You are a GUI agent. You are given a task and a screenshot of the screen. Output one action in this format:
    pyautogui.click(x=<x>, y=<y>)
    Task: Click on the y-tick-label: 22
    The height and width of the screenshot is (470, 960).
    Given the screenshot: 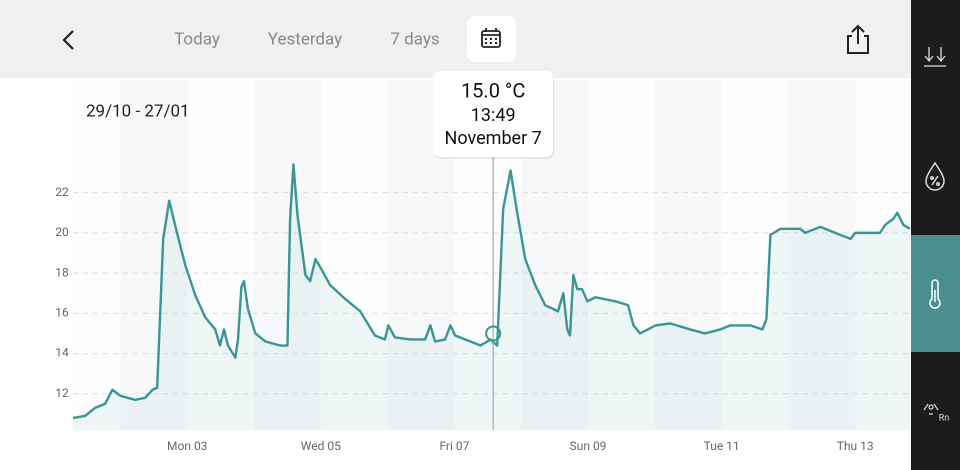 What is the action you would take?
    pyautogui.click(x=62, y=192)
    